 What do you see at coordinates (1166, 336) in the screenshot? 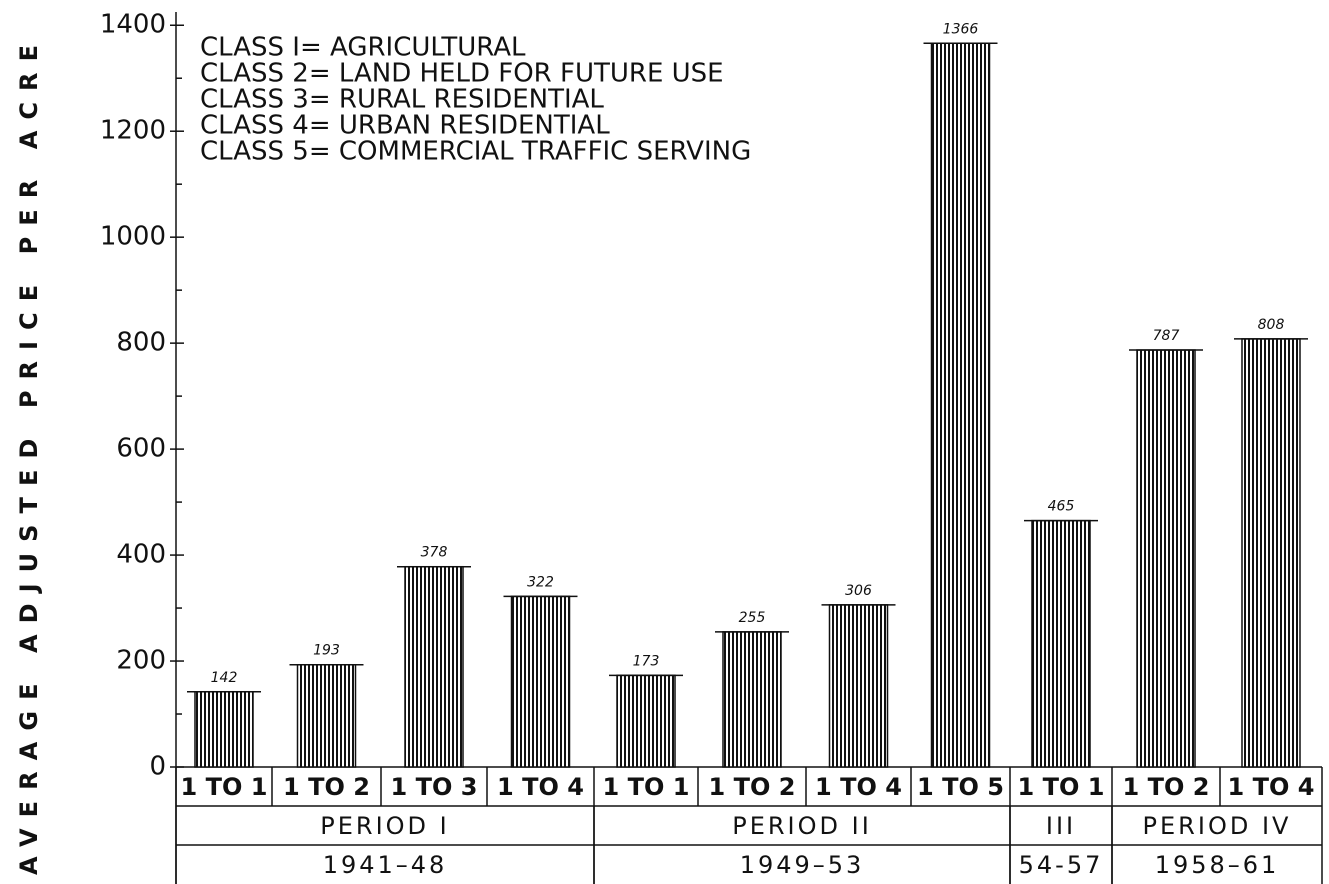
I see `value-label: 787` at bounding box center [1166, 336].